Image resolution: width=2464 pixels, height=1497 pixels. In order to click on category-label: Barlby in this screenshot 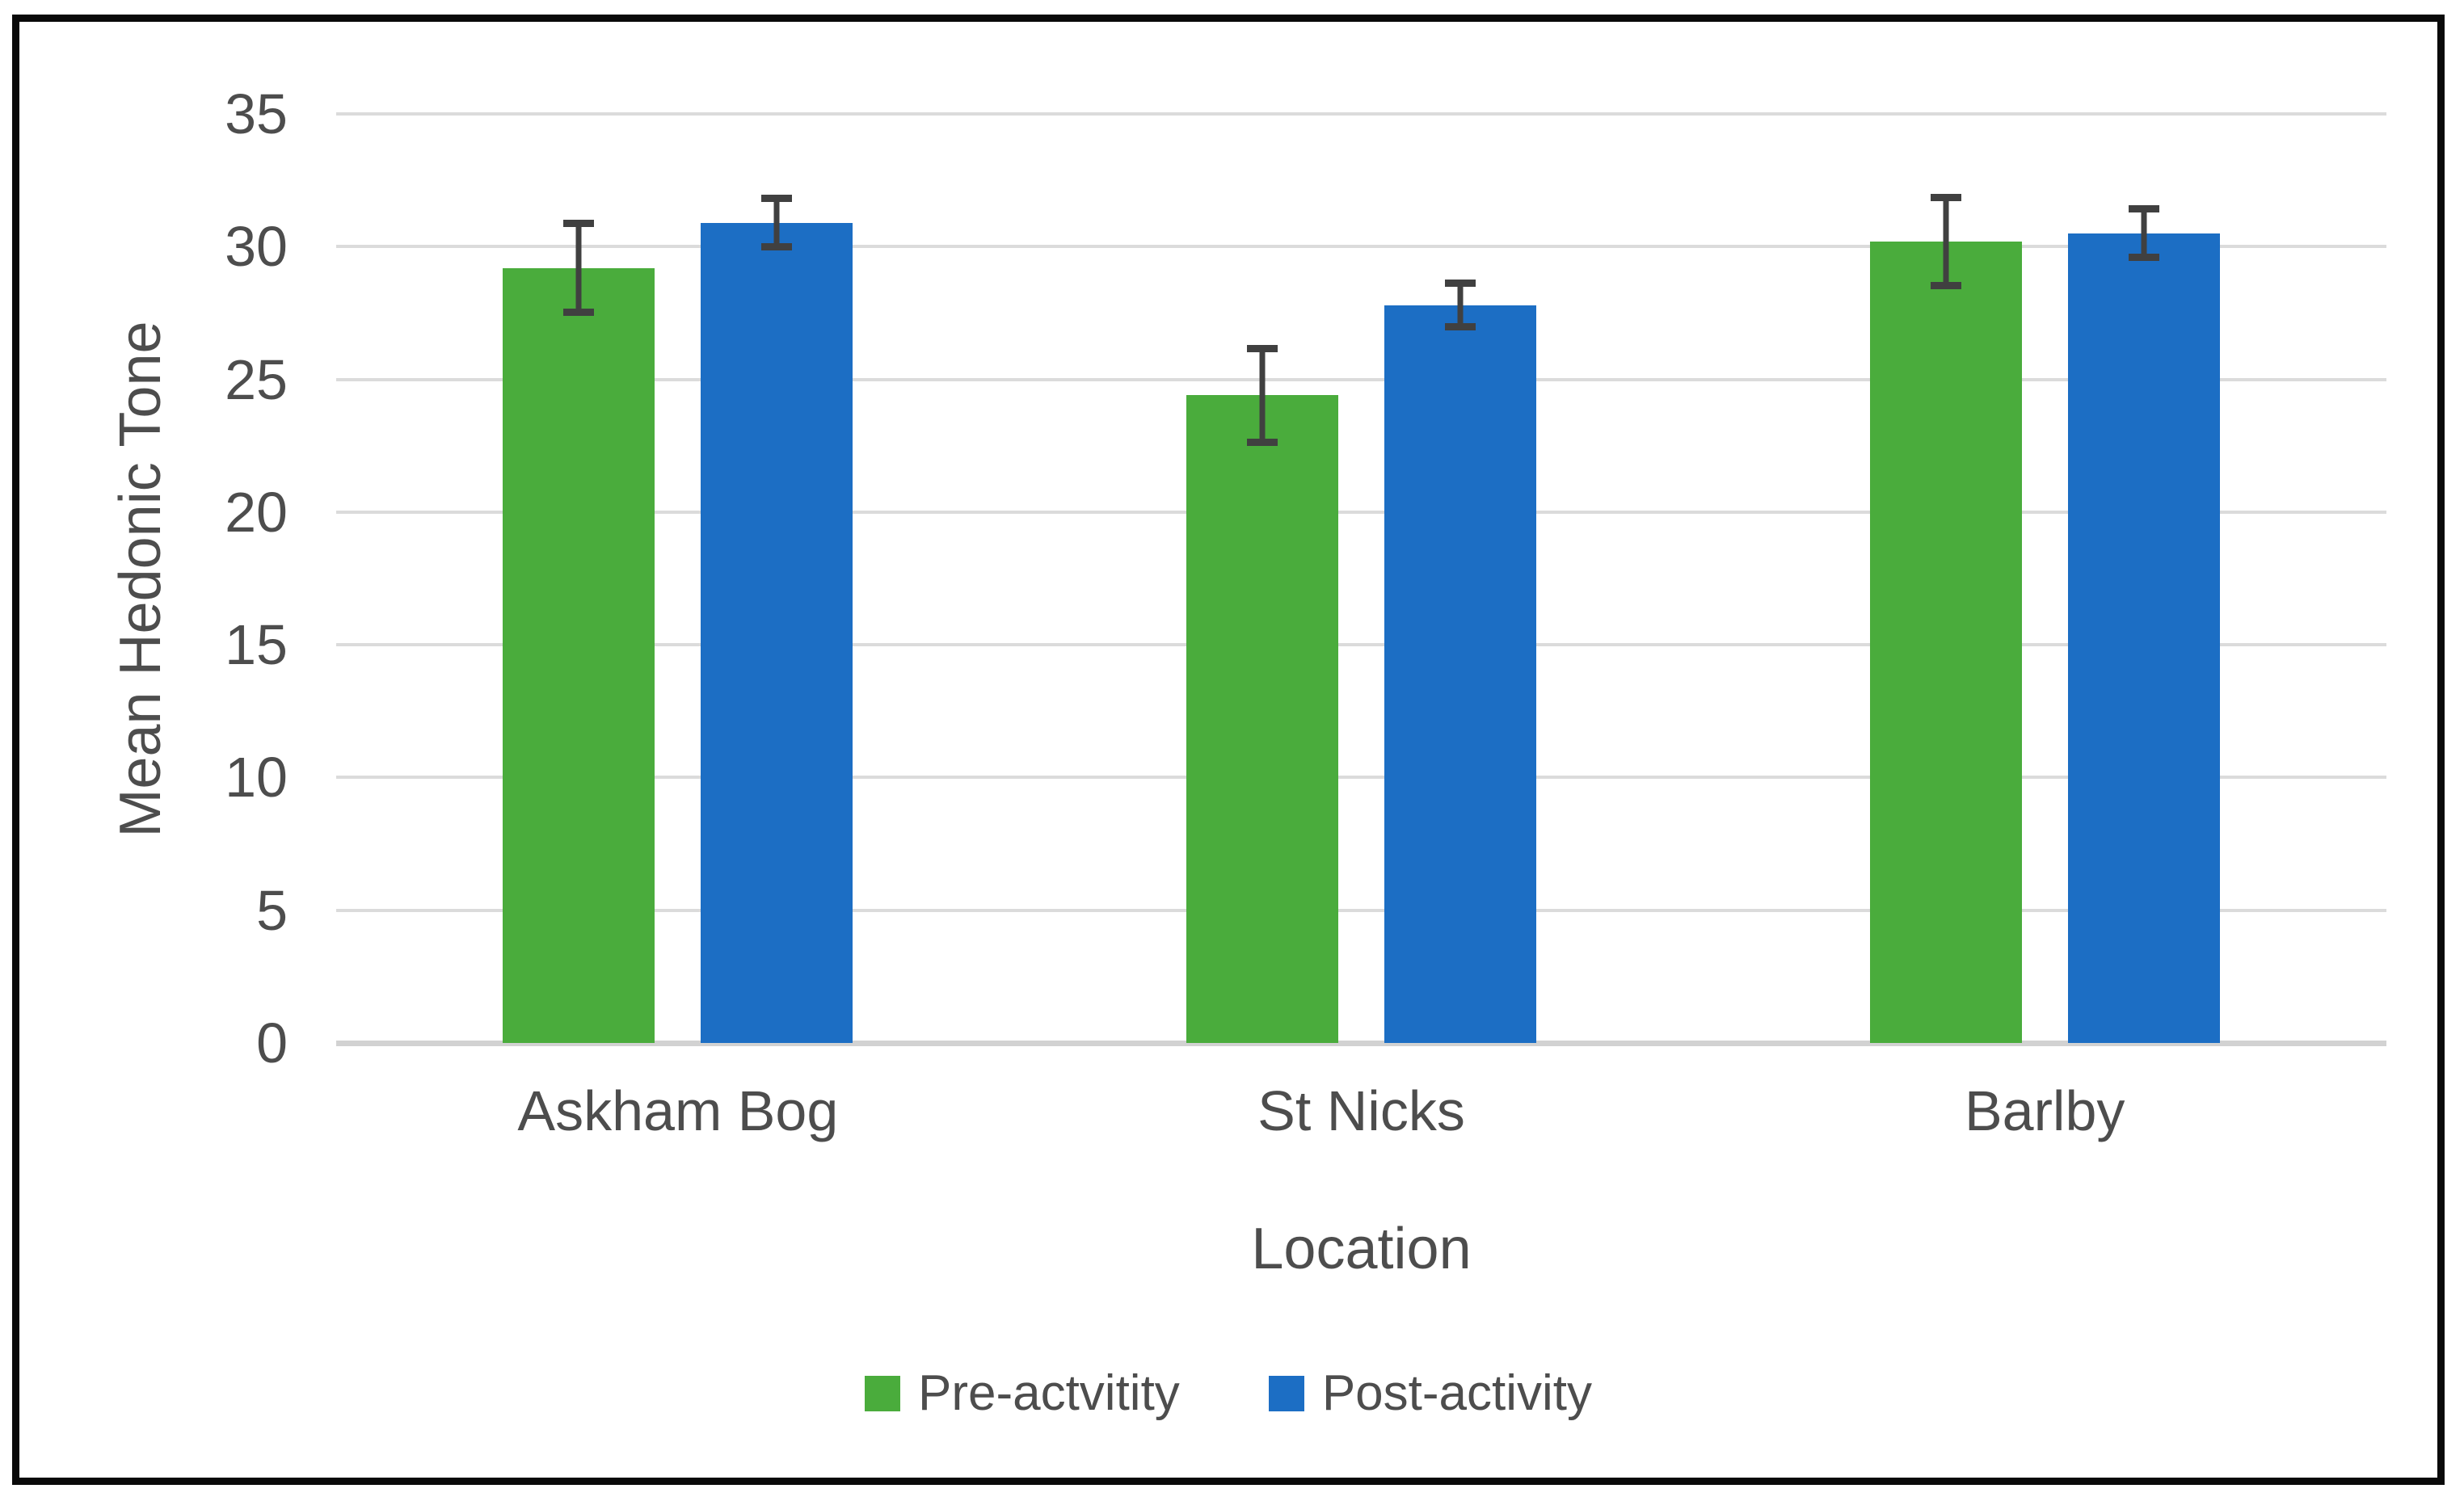, I will do `click(2044, 1110)`.